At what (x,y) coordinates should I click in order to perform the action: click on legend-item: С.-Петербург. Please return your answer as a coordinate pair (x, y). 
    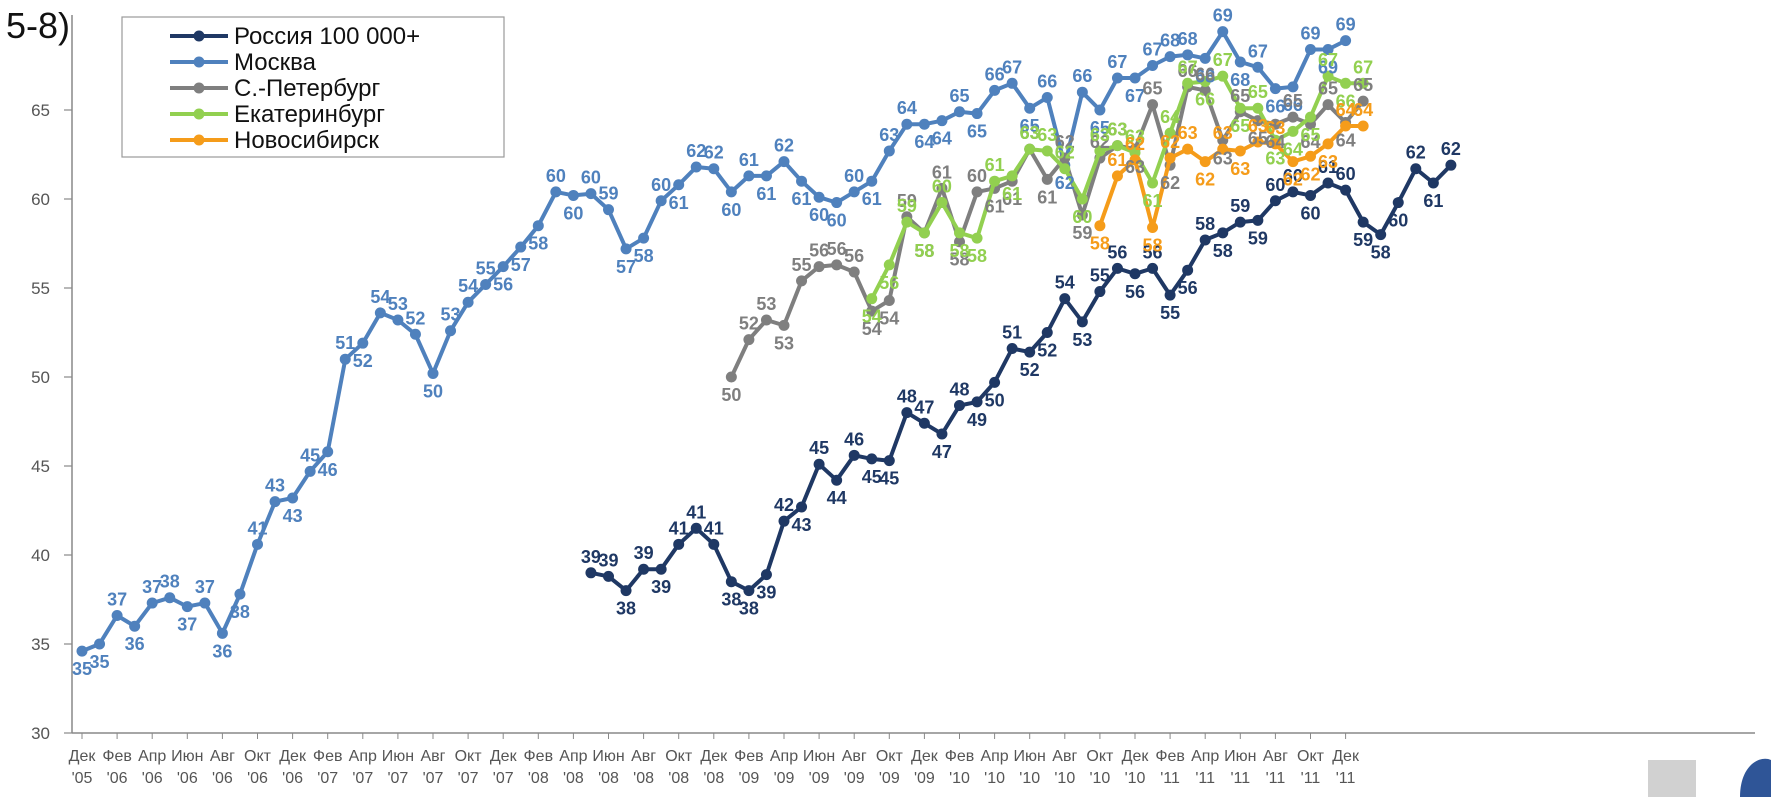
    Looking at the image, I should click on (275, 88).